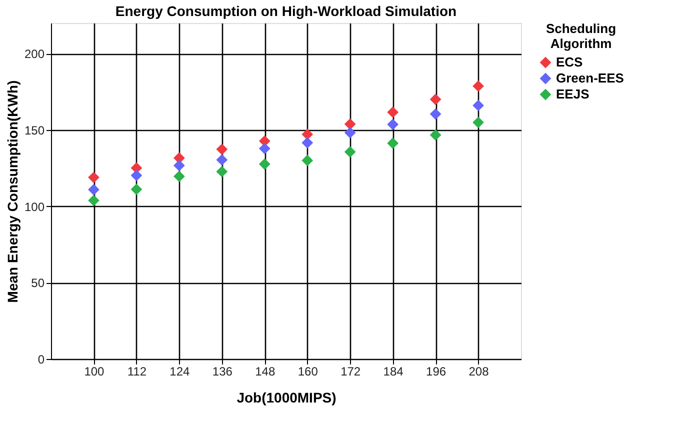  What do you see at coordinates (590, 78) in the screenshot?
I see `legend-label: Green-EES` at bounding box center [590, 78].